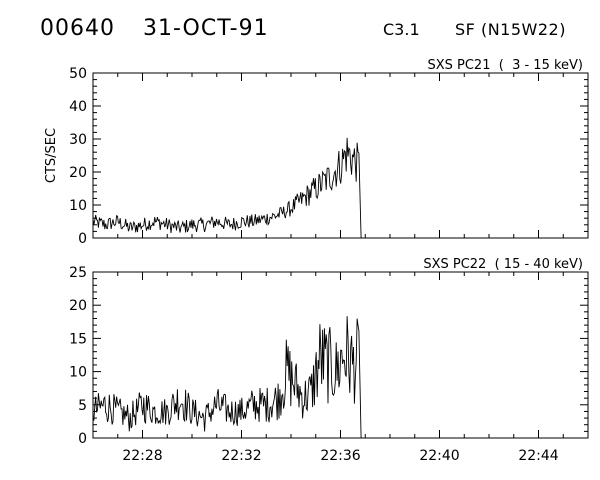  Describe the element at coordinates (505, 65) in the screenshot. I see `panel-title: SXS PC21 ( 3 - 15 keV)` at that location.